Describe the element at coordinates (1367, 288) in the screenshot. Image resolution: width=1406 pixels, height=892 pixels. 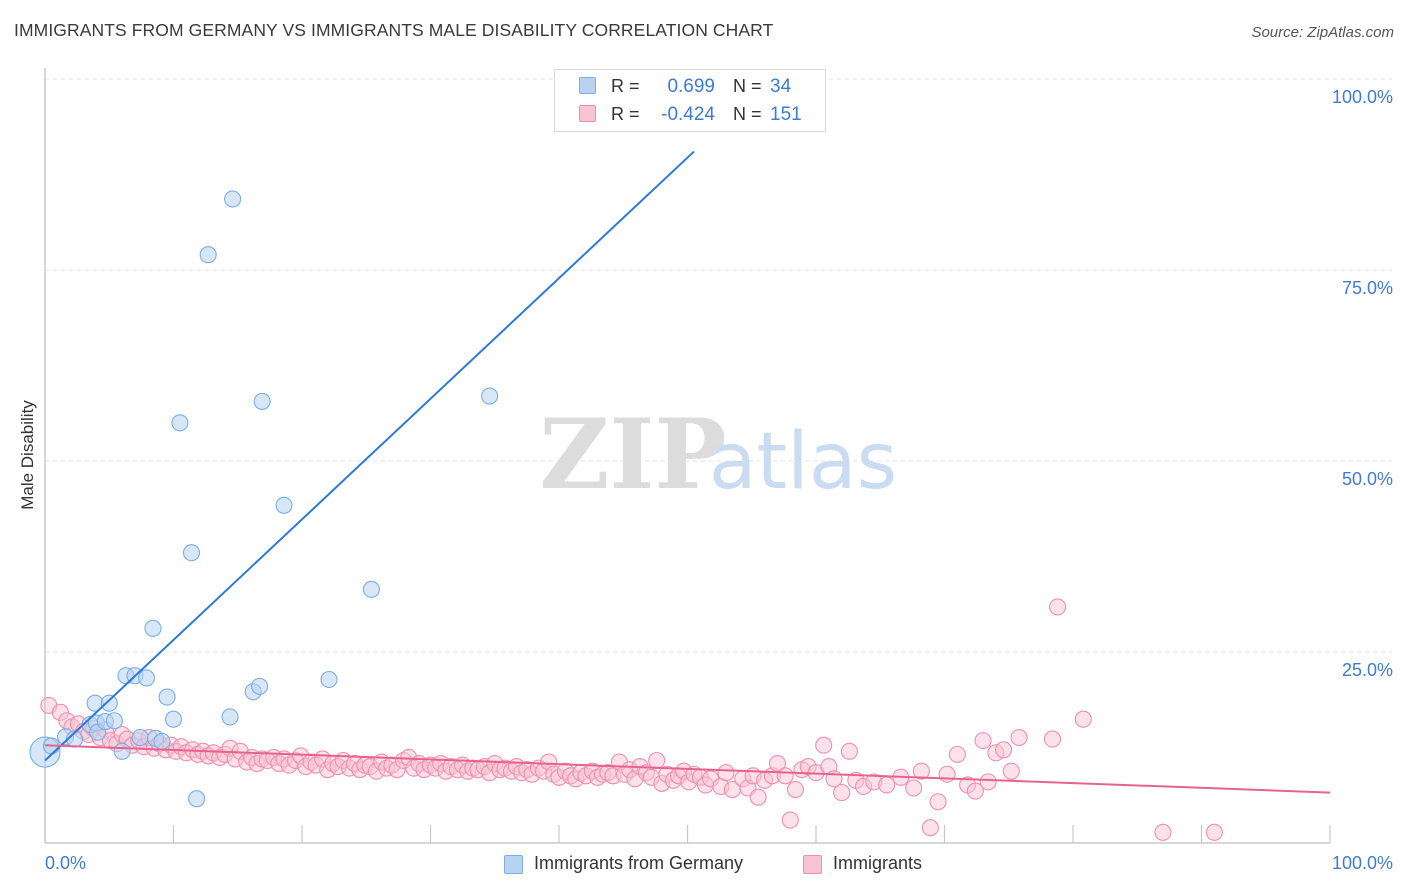
I see `y-tick-label: 75.0%` at that location.